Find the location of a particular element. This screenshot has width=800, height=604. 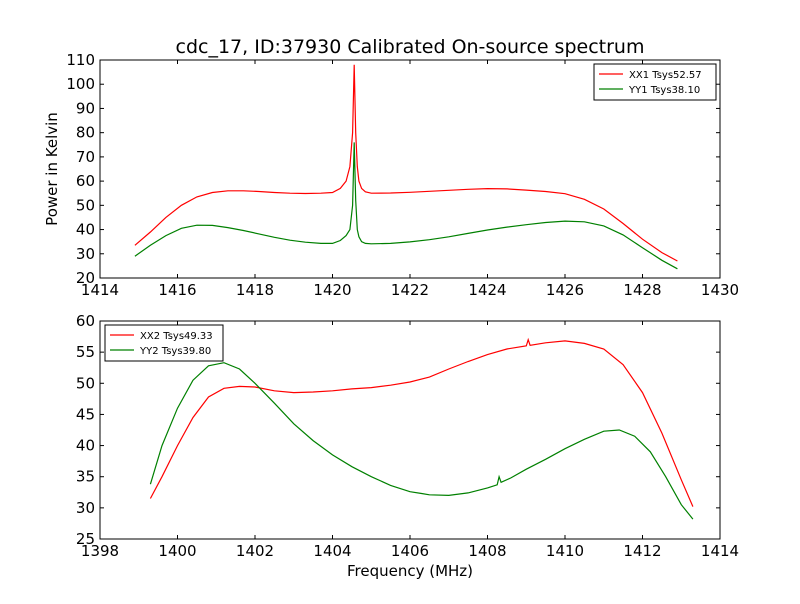

x-tick-label: 1410 is located at coordinates (565, 551).